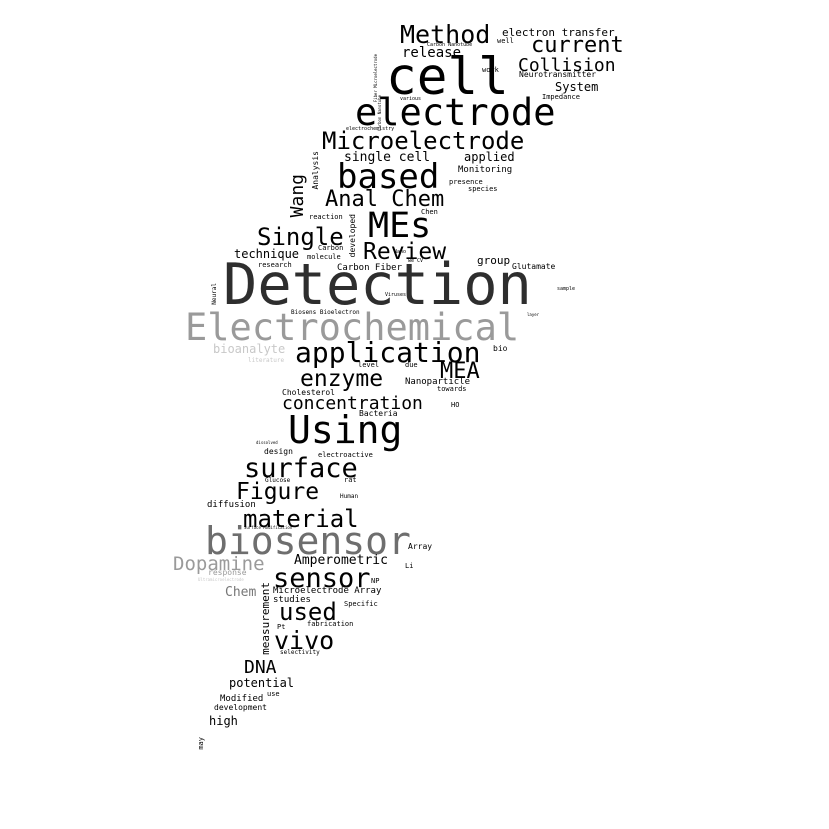 This screenshot has width=829, height=829. I want to click on word-collision: Collision, so click(567, 65).